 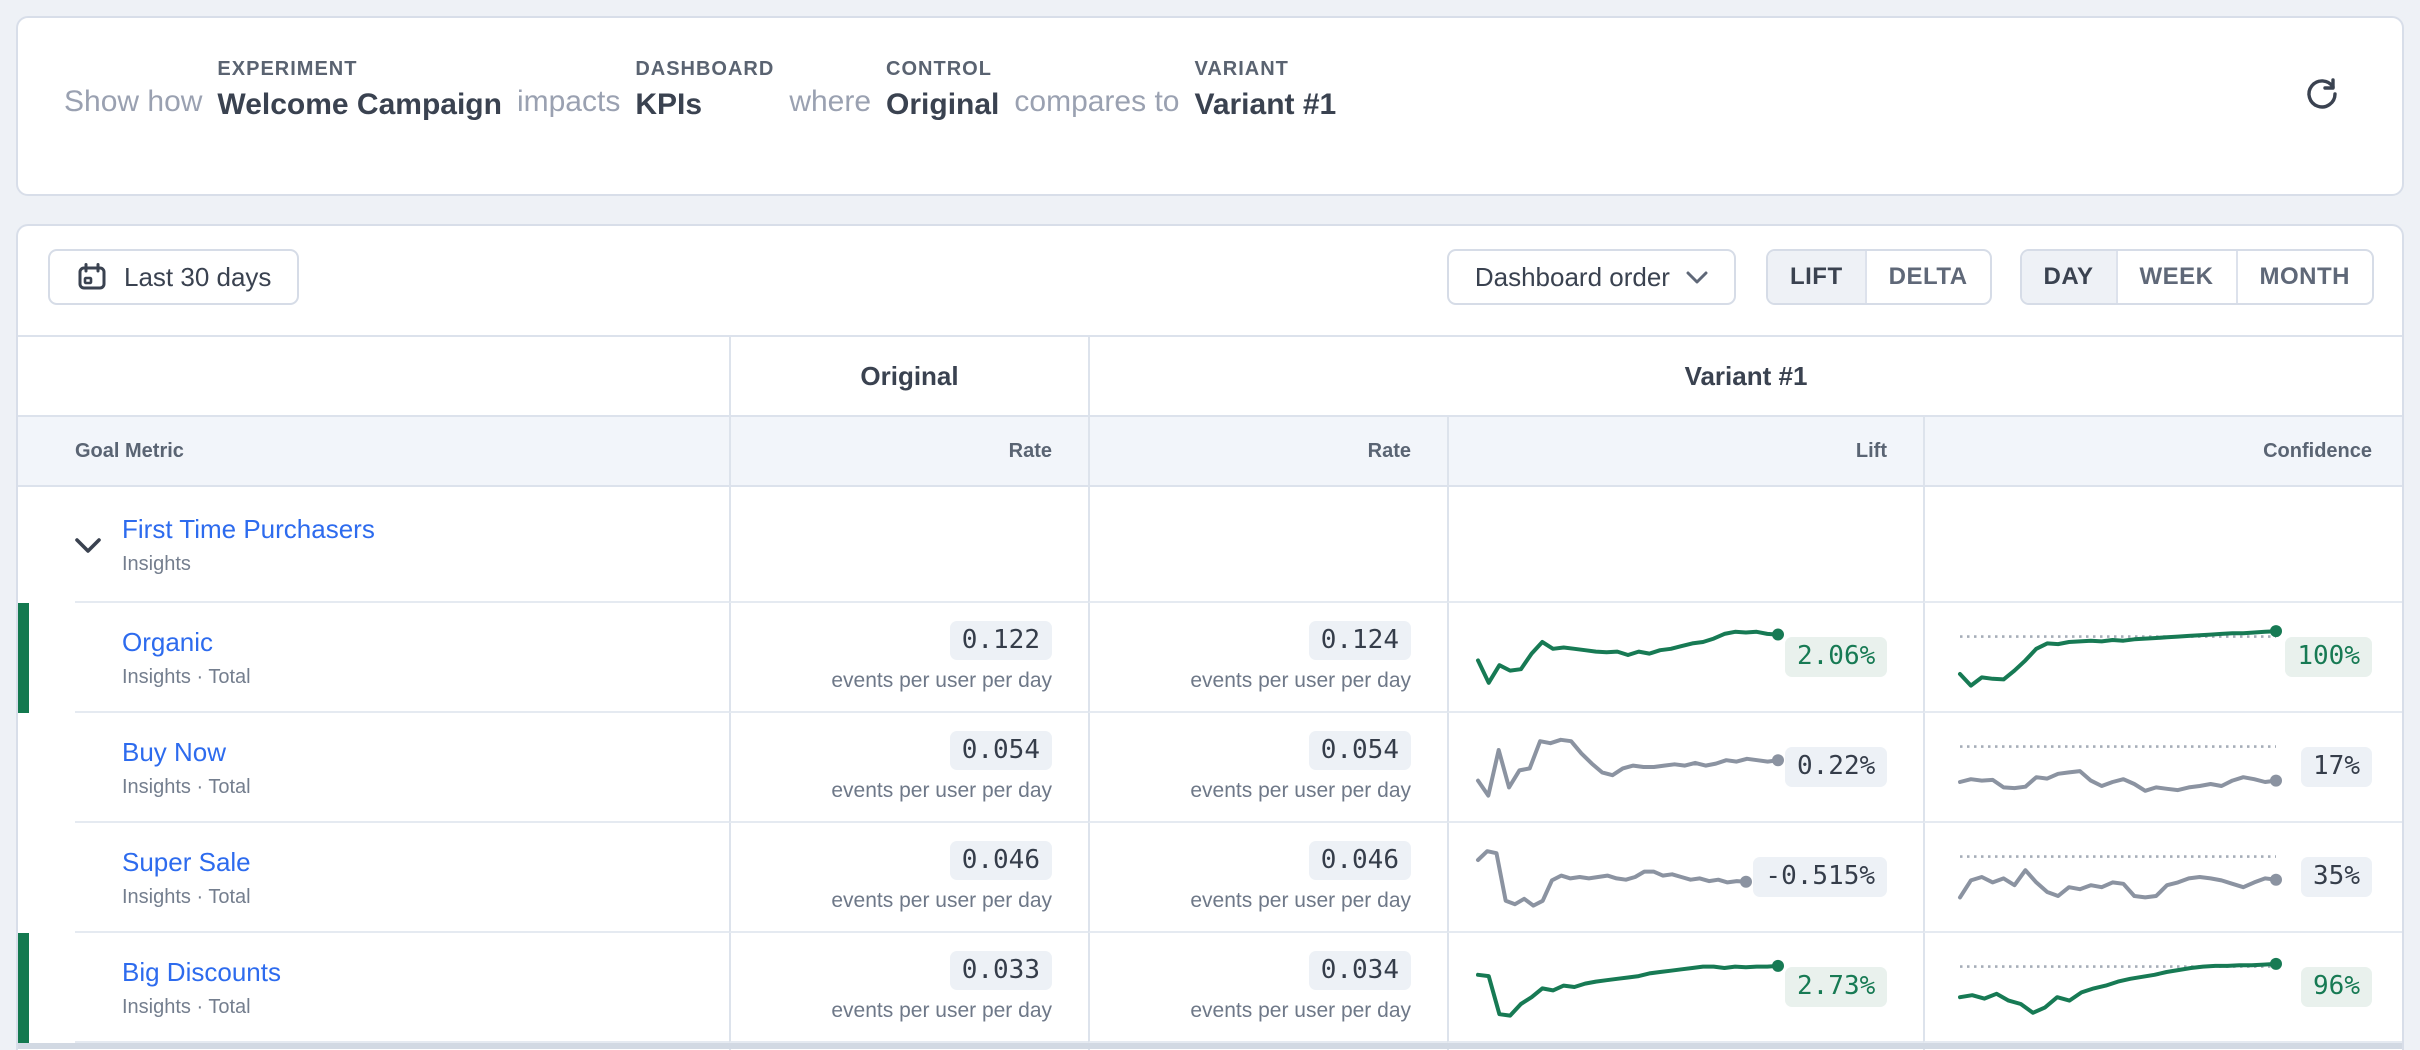 I want to click on lift-cell: 2.73%, so click(x=1685, y=988).